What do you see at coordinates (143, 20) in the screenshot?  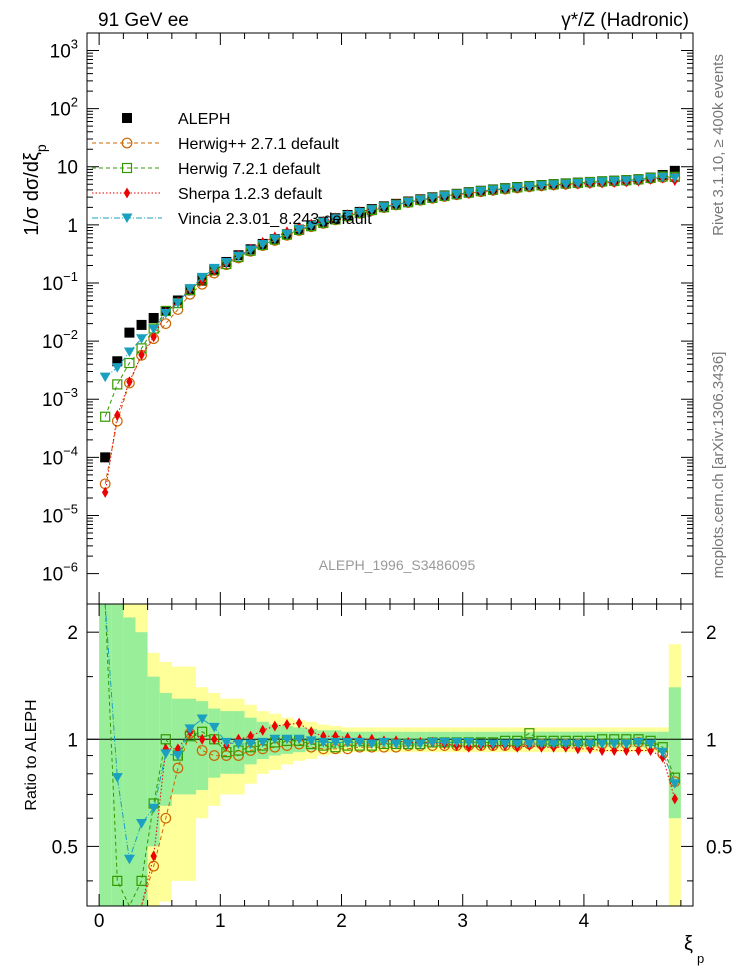 I see `header-left-label: 91 GeV ee` at bounding box center [143, 20].